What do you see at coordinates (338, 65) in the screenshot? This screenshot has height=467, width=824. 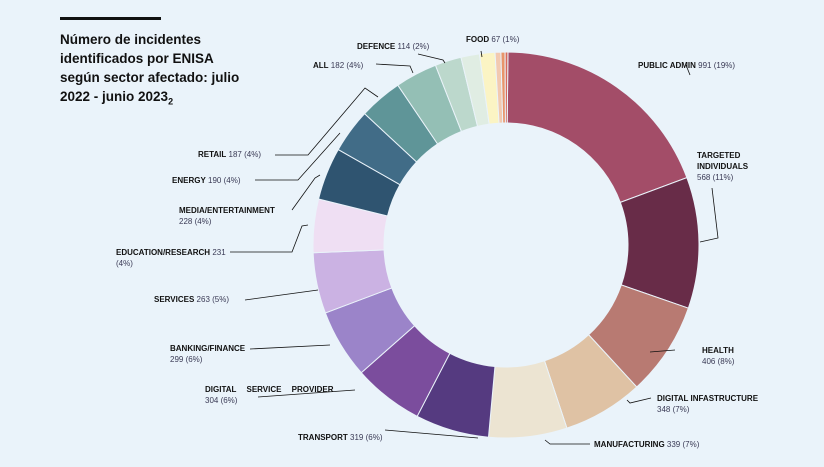 I see `label-all: ALL 182 (4%)` at bounding box center [338, 65].